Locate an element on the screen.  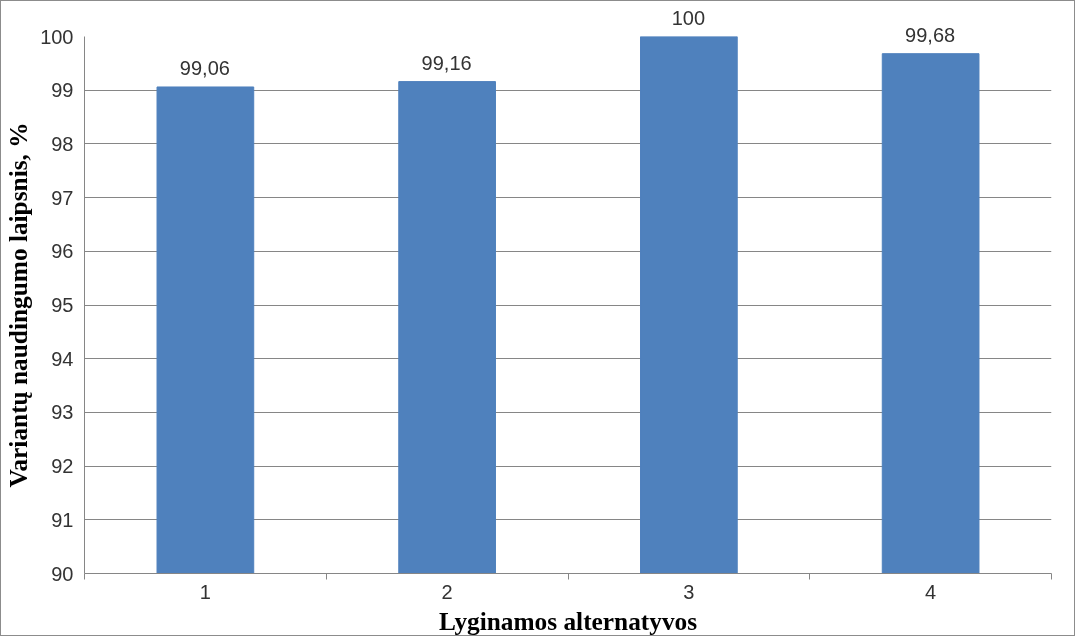
data-label: 99,06 is located at coordinates (204, 69).